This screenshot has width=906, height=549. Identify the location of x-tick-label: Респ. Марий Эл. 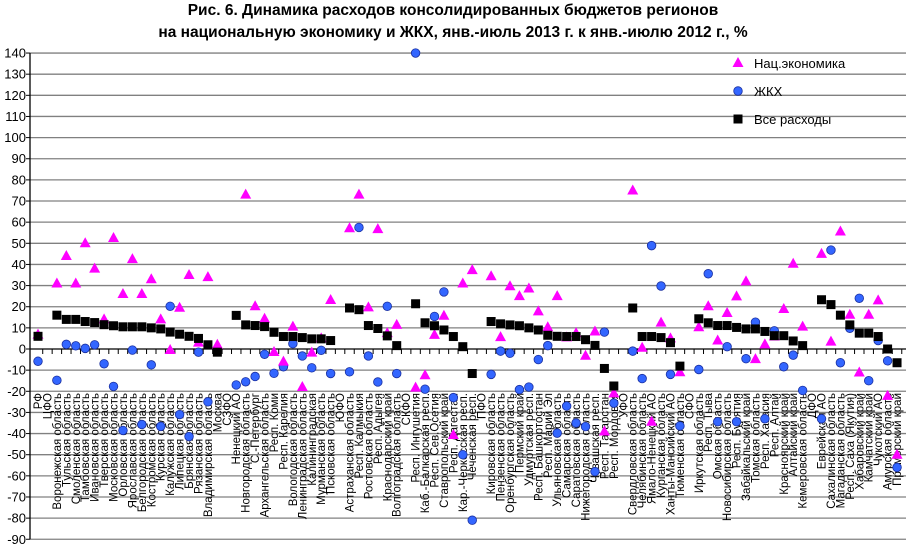
(549, 435).